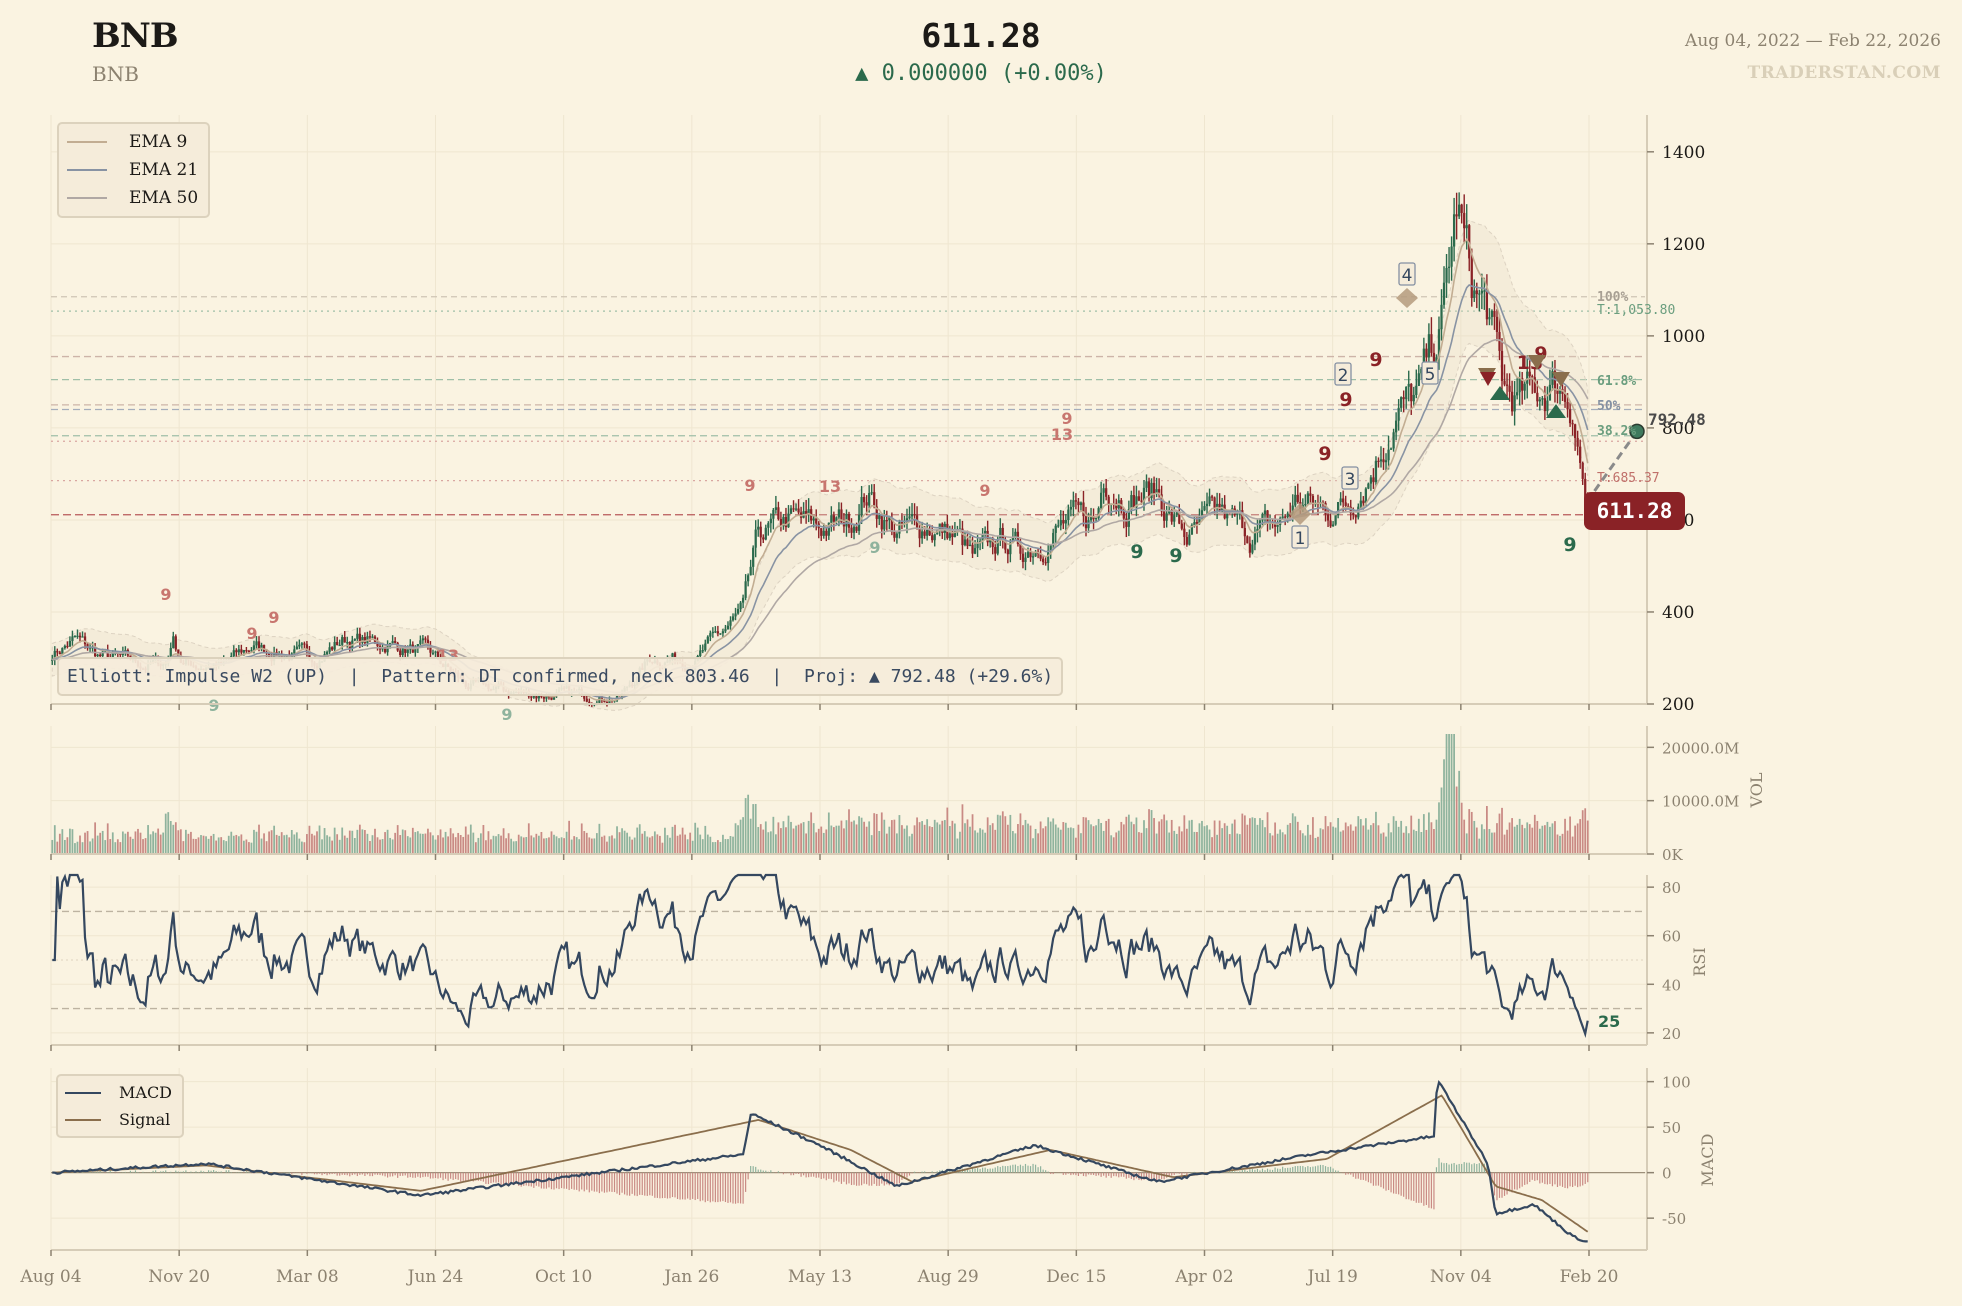  What do you see at coordinates (1609, 1021) in the screenshot?
I see `rsi-last-value: 25` at bounding box center [1609, 1021].